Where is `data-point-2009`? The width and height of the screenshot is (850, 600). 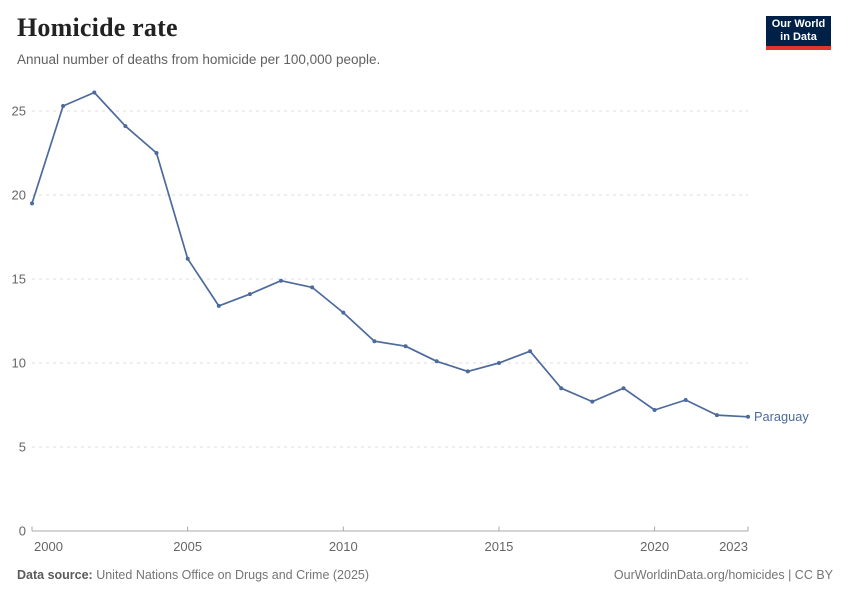
data-point-2009 is located at coordinates (312, 287).